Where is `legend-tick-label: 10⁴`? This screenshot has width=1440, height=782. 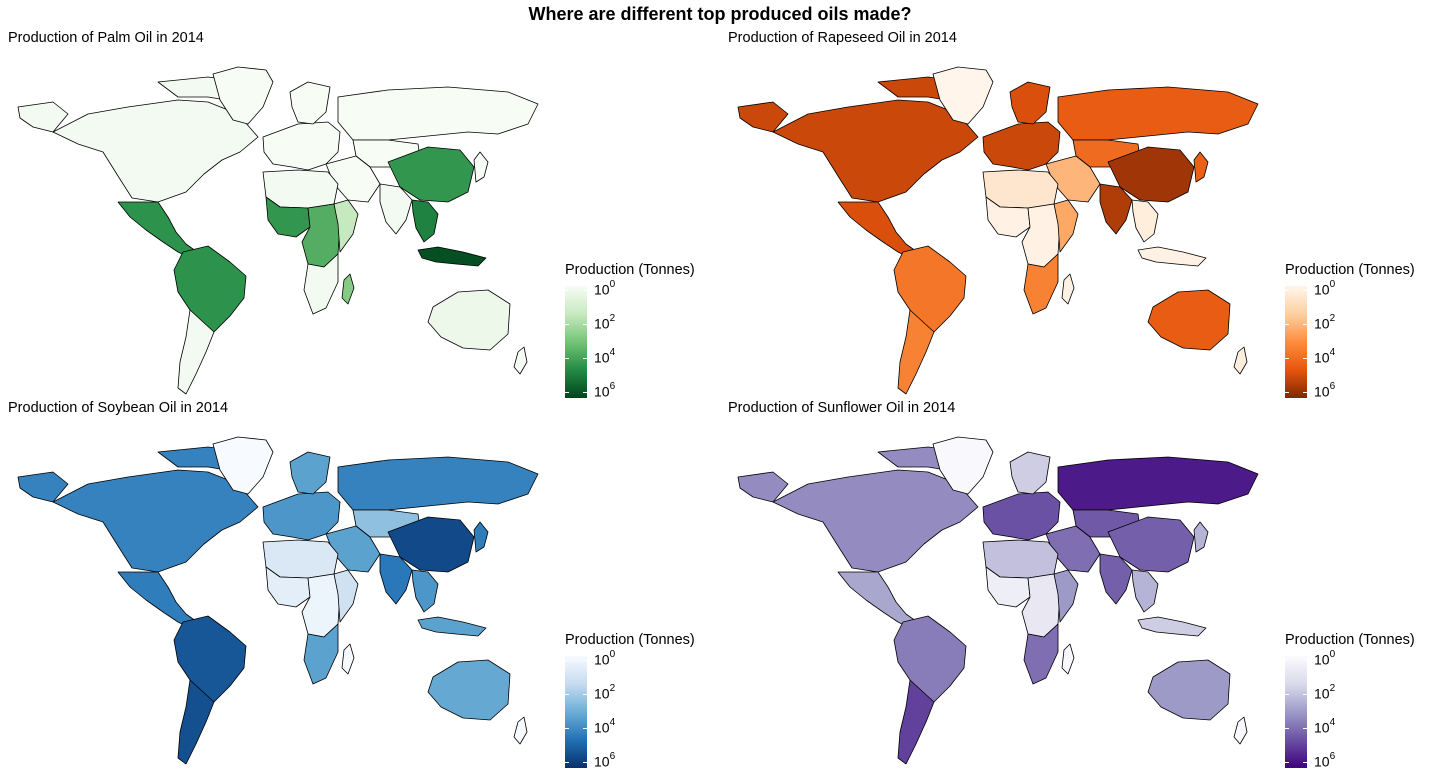
legend-tick-label: 10⁴ is located at coordinates (605, 726).